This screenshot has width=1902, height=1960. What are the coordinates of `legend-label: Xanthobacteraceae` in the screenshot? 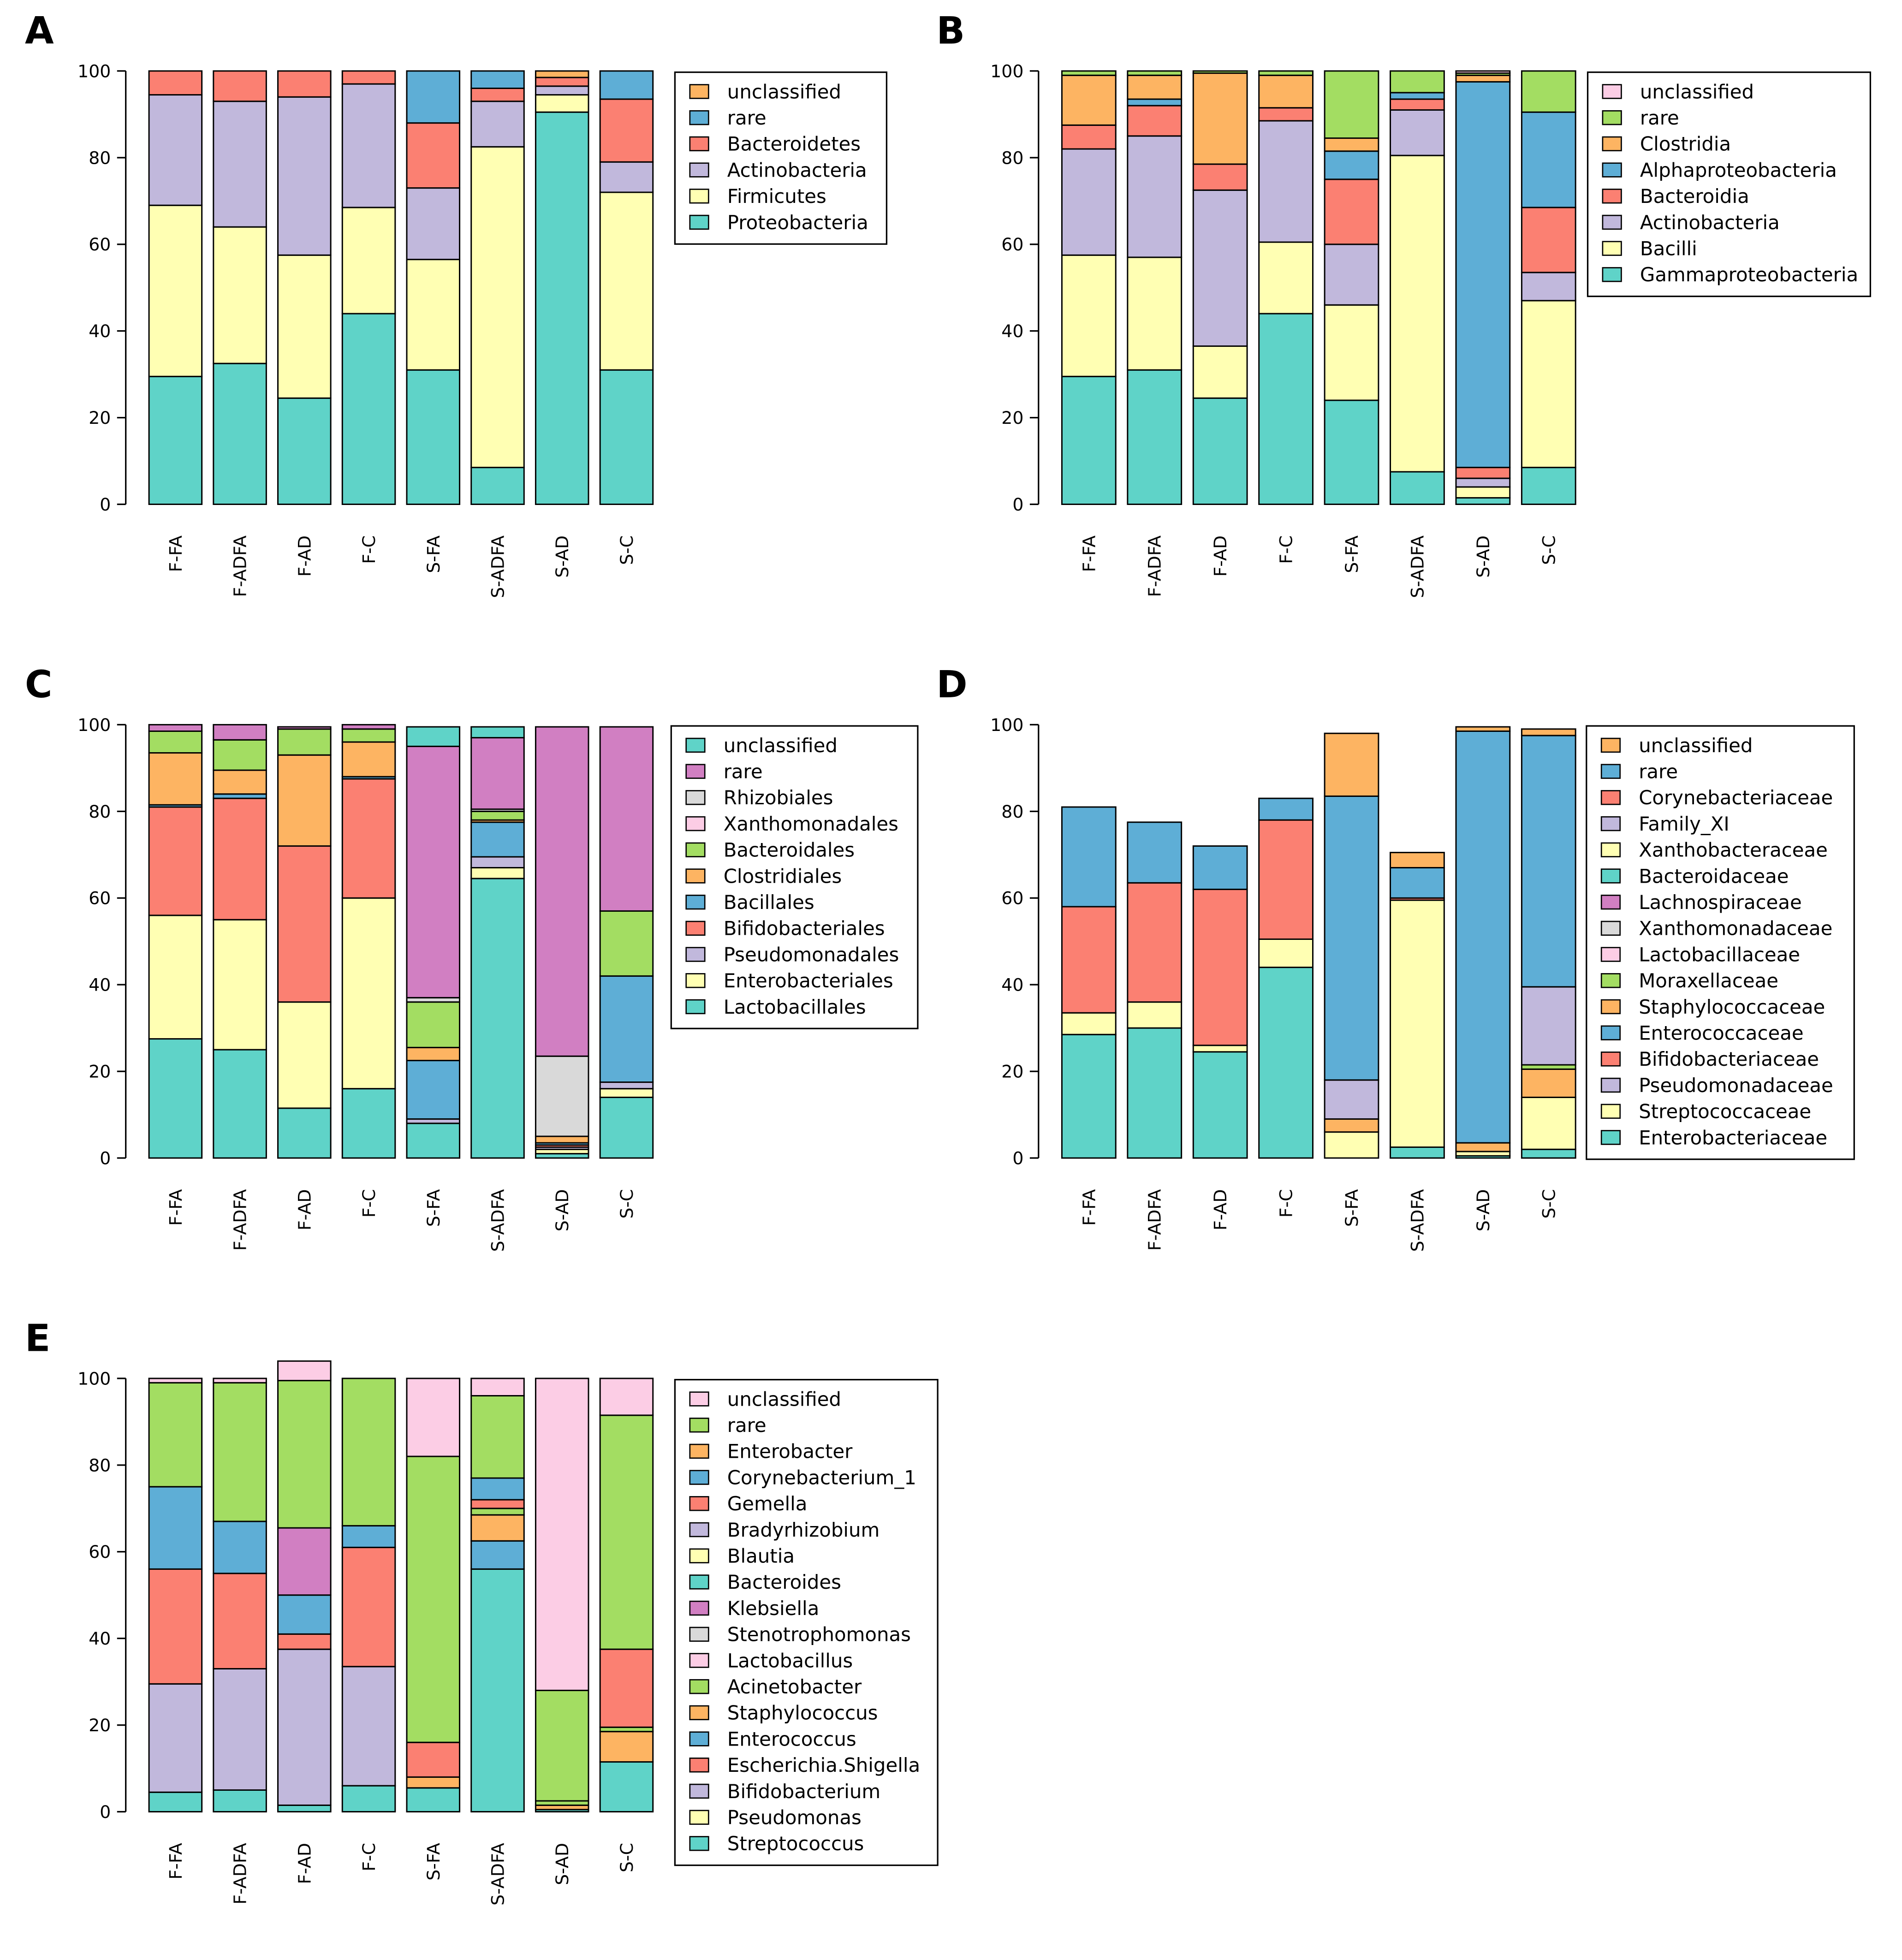 It's located at (1733, 850).